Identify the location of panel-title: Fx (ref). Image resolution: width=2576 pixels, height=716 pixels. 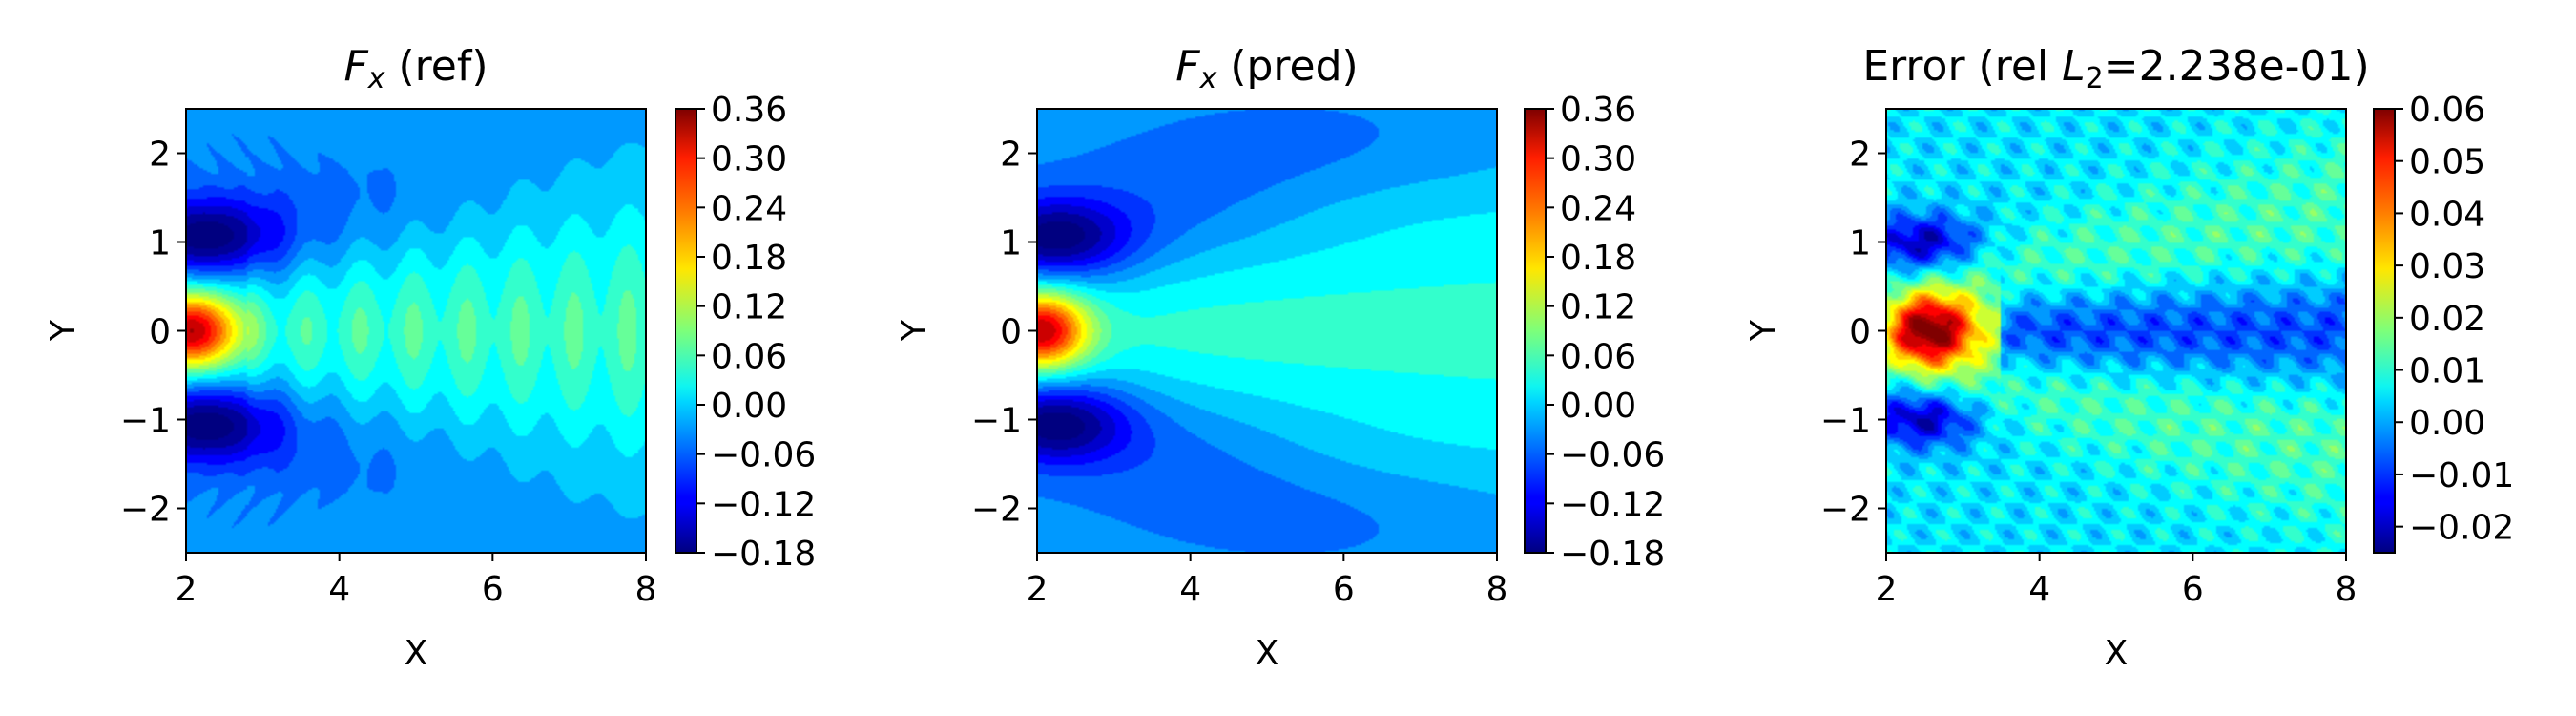
(415, 68).